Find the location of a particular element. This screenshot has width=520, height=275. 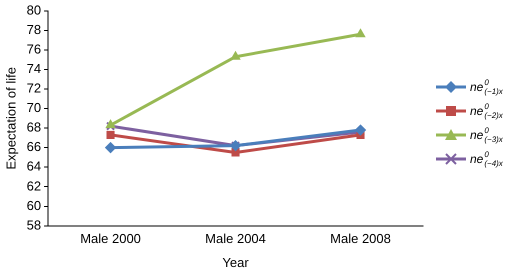

y-tick-label: 70 is located at coordinates (34, 108).